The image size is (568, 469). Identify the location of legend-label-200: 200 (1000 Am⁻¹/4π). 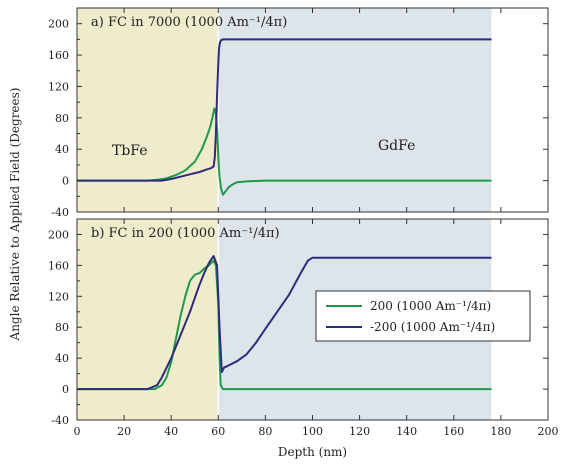
(430, 306).